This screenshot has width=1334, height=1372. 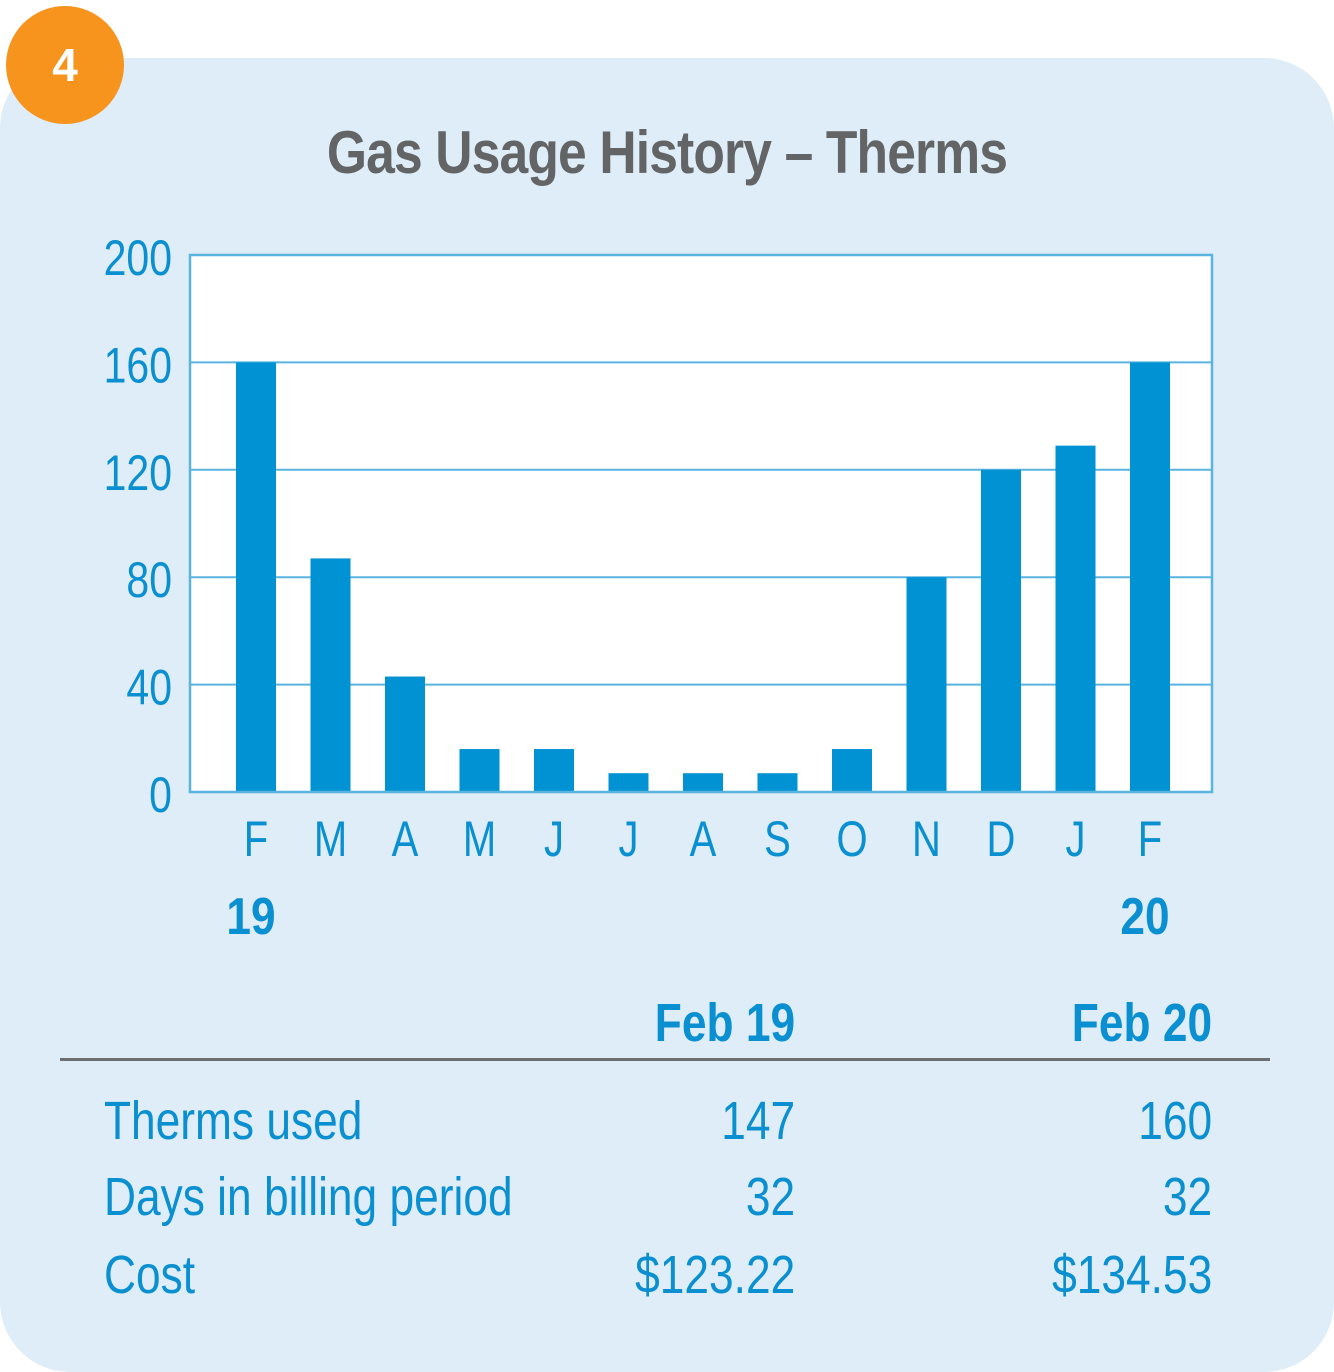 I want to click on y-tick-label: 120, so click(x=138, y=473).